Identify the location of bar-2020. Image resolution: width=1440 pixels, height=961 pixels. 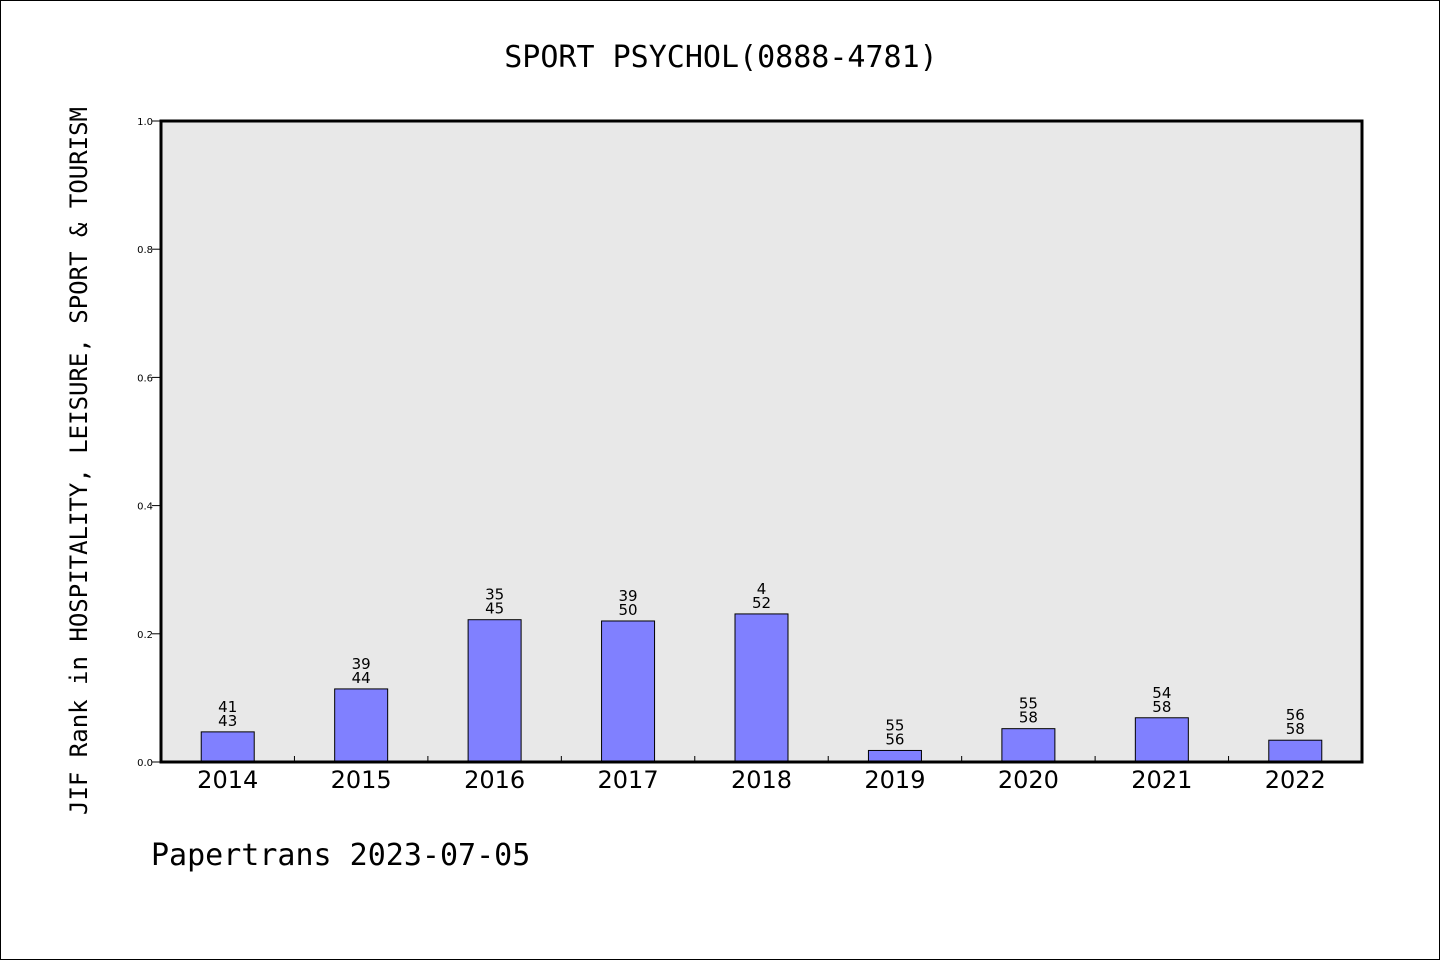
(1028, 745).